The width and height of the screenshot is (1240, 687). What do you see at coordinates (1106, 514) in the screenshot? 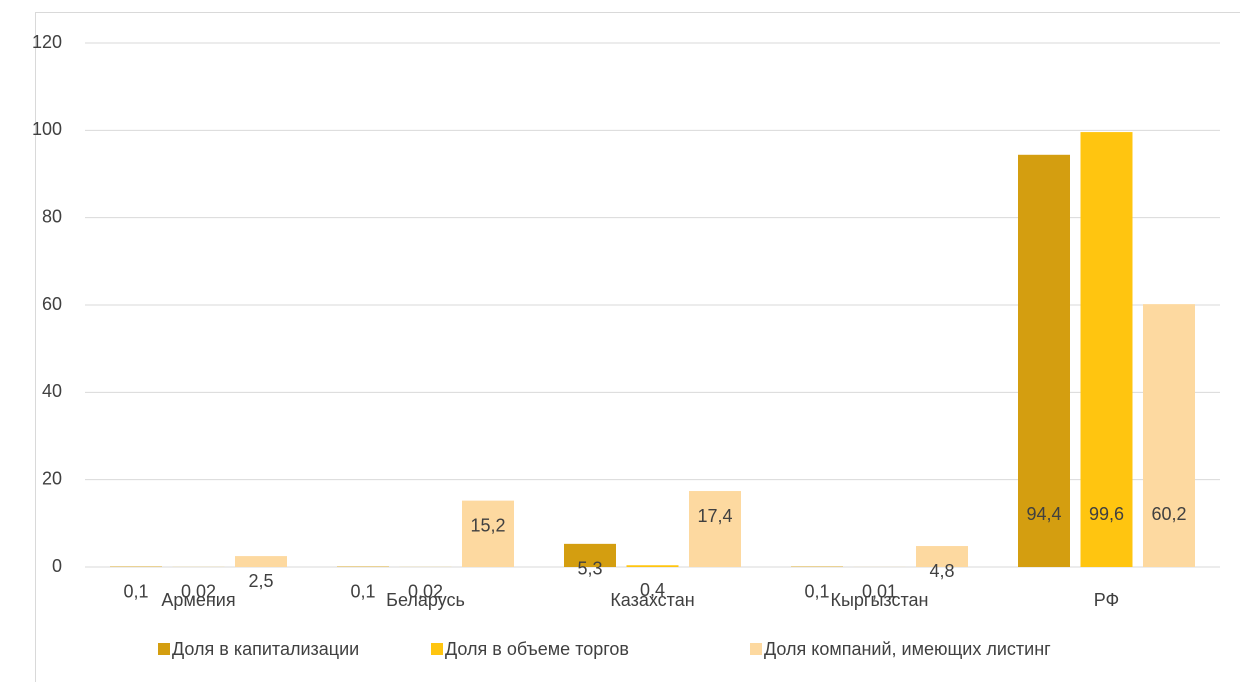
I see `data-label: 99,6` at bounding box center [1106, 514].